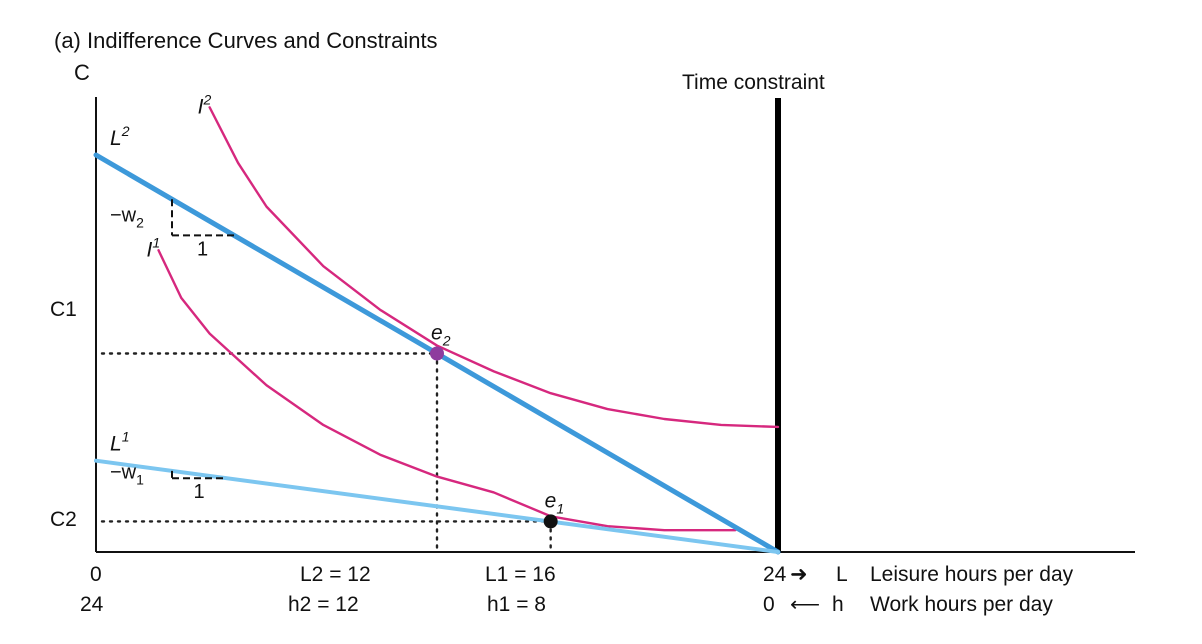 Image resolution: width=1202 pixels, height=644 pixels. Describe the element at coordinates (127, 217) in the screenshot. I see `slope-label-L2: −w2` at that location.